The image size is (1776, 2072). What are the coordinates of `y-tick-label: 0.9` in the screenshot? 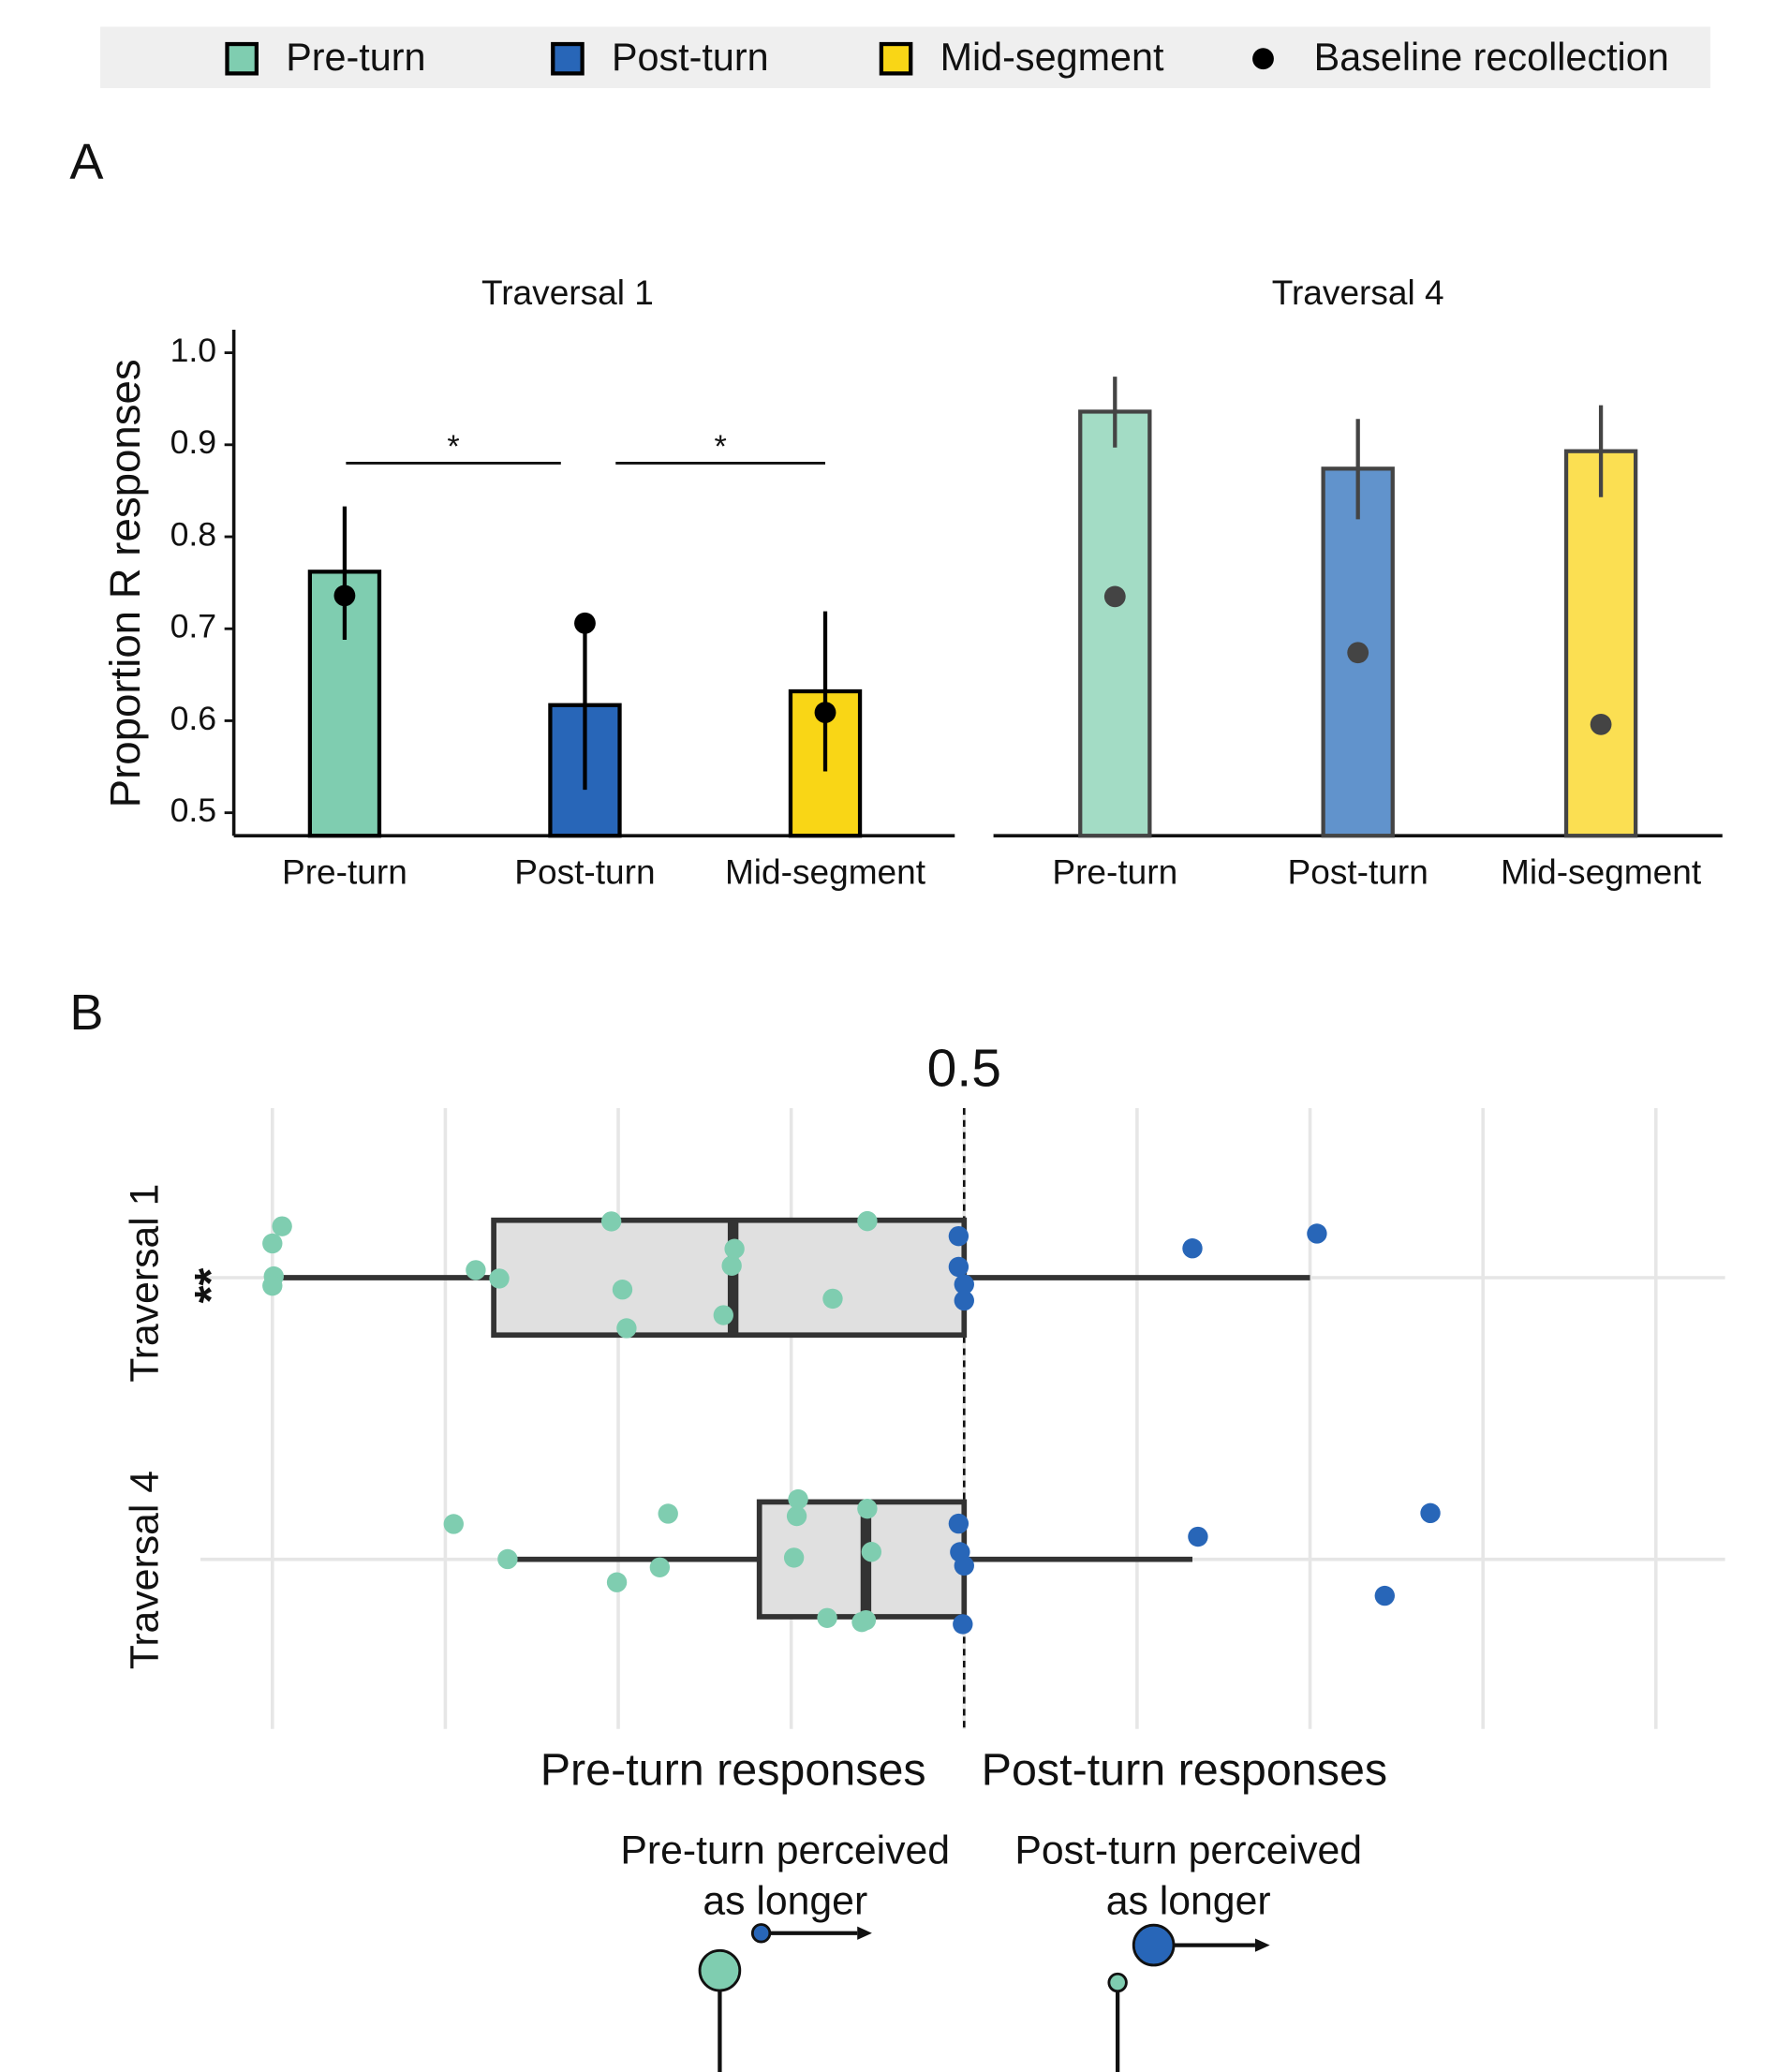 It's located at (193, 442).